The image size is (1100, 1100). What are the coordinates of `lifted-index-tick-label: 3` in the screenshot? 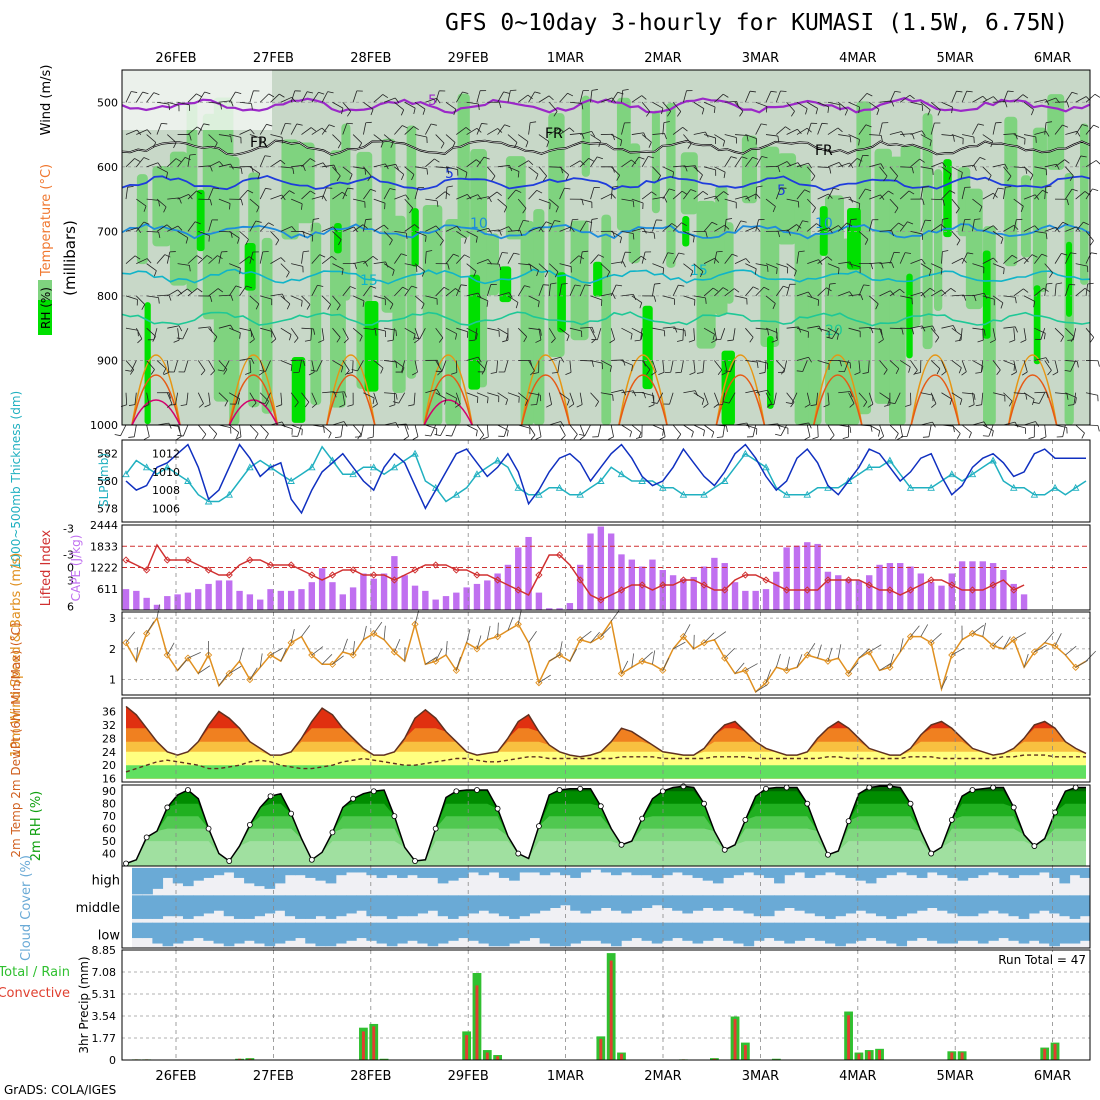 It's located at (70, 581).